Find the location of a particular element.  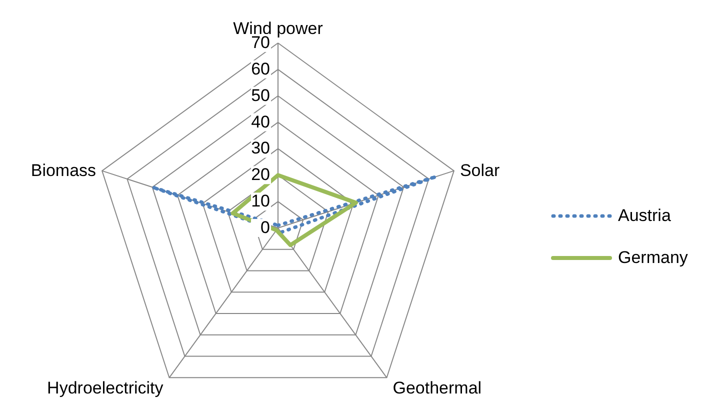

y-tick-label: 40 is located at coordinates (260, 122).